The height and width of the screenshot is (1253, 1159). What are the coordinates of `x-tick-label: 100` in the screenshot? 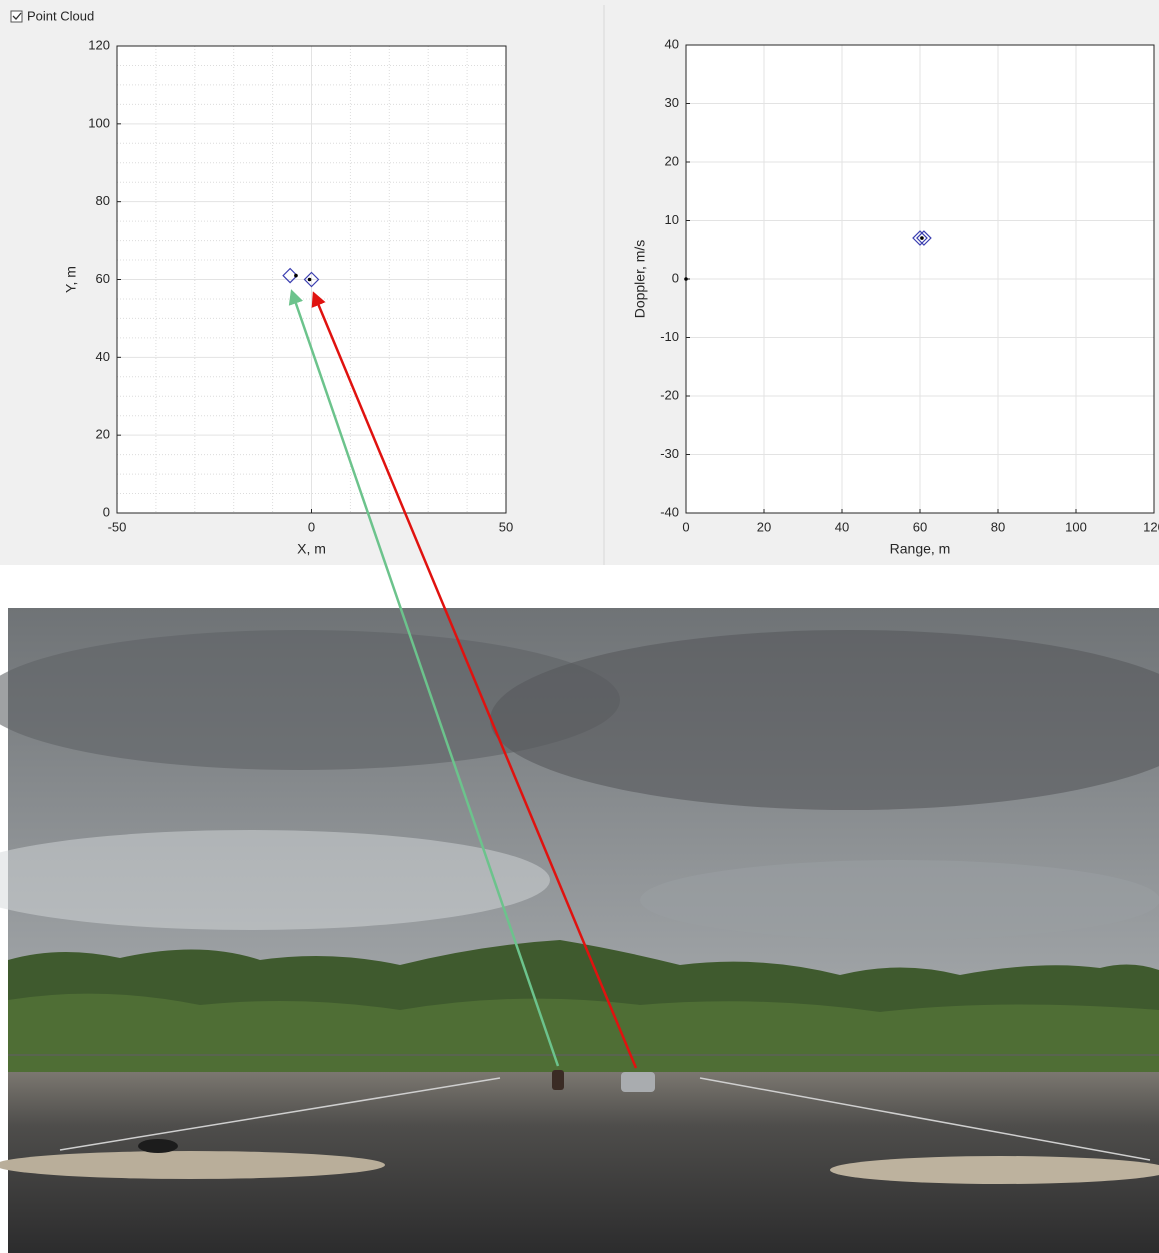 It's located at (1076, 526).